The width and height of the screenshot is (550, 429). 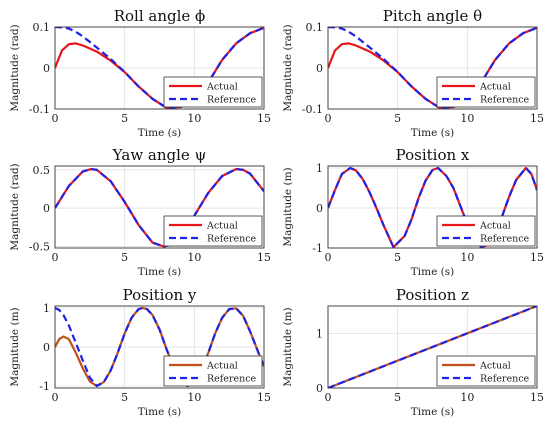 What do you see at coordinates (39, 246) in the screenshot?
I see `y-tick-label: -0.5` at bounding box center [39, 246].